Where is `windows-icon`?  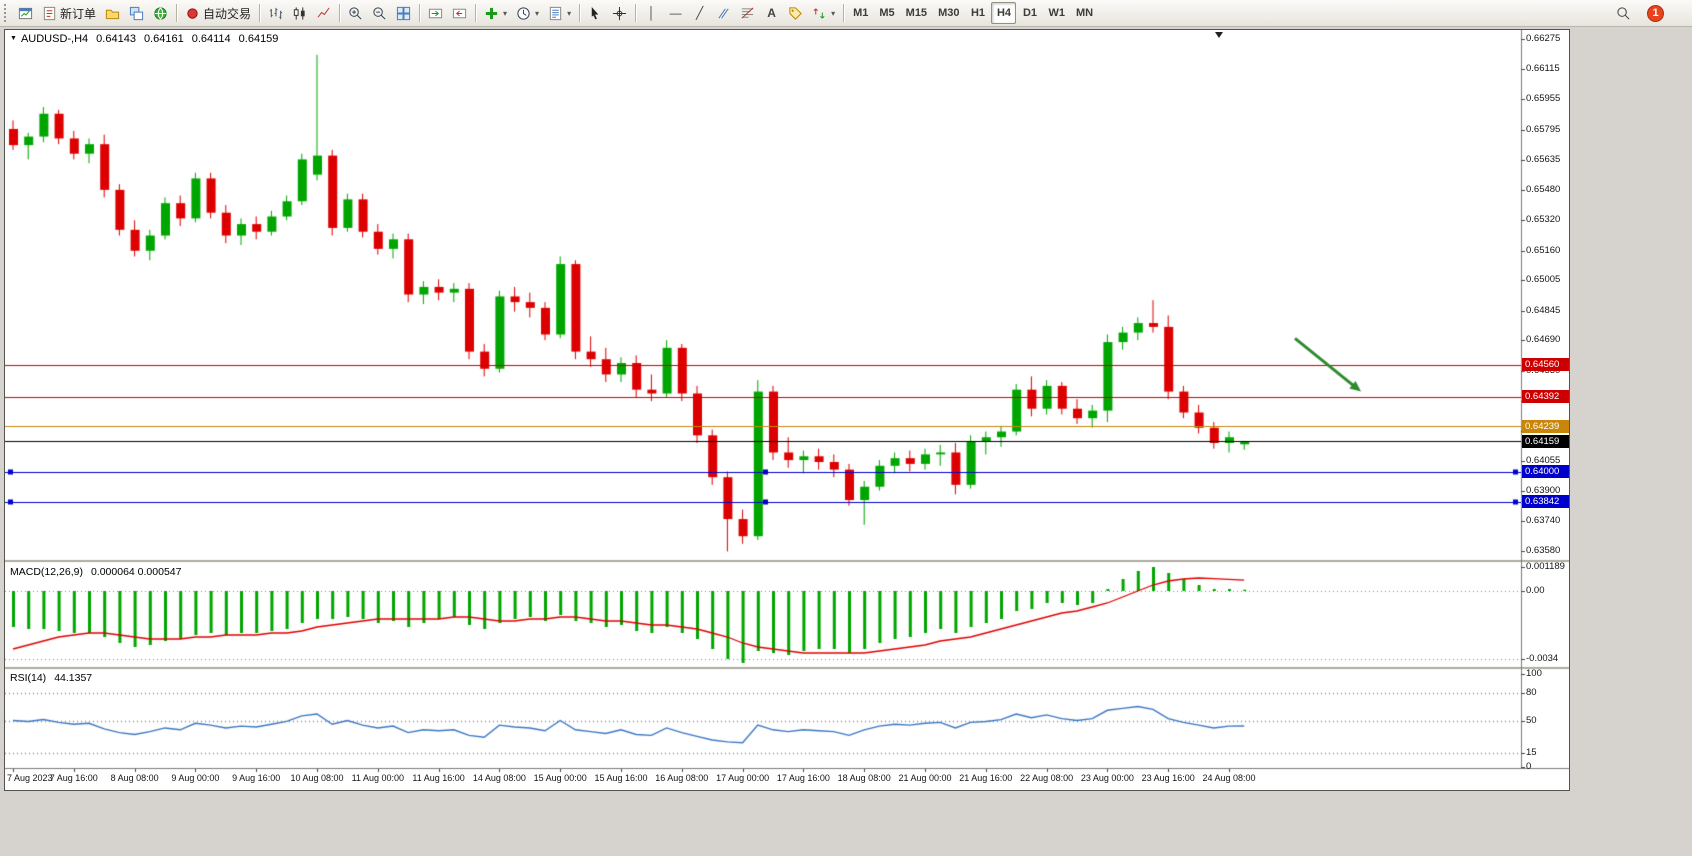 windows-icon is located at coordinates (136, 13).